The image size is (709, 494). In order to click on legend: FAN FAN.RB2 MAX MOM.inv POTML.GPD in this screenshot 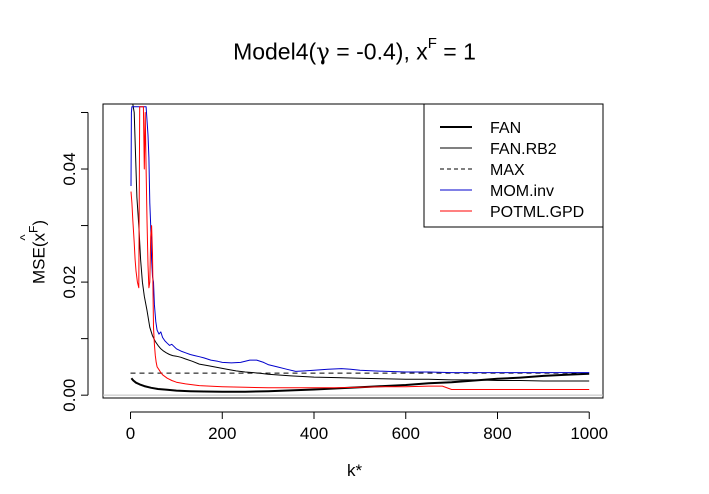, I will do `click(513, 165)`.